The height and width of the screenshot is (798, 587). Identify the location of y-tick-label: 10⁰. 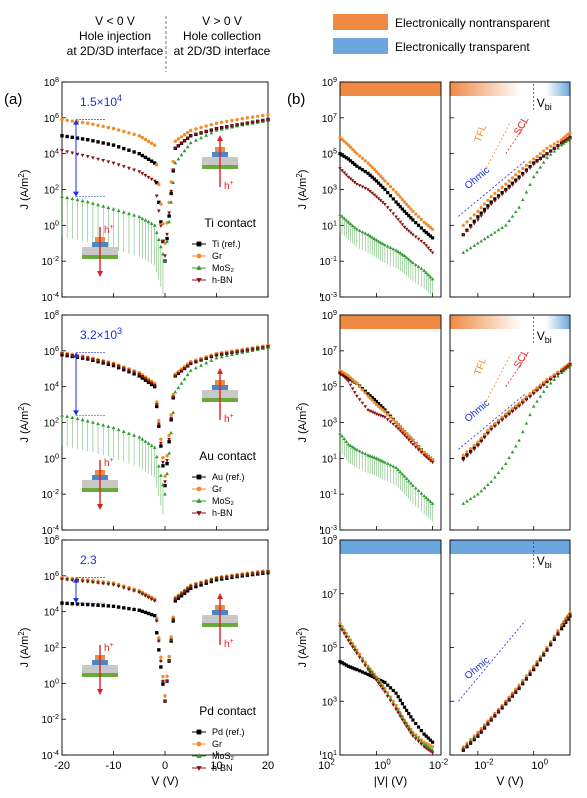
(51, 225).